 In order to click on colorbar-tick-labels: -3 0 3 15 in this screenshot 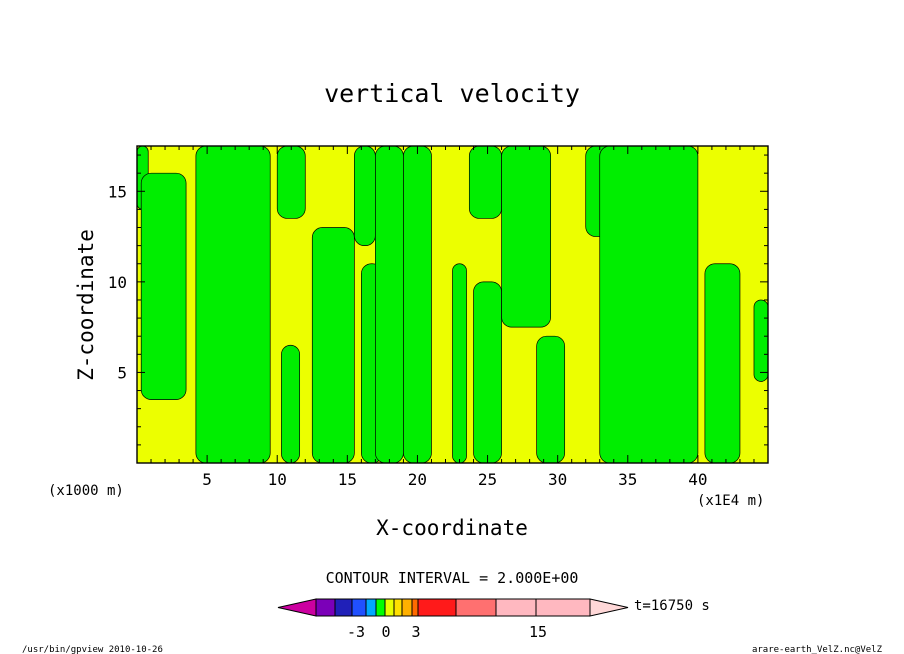, I will do `click(447, 632)`.